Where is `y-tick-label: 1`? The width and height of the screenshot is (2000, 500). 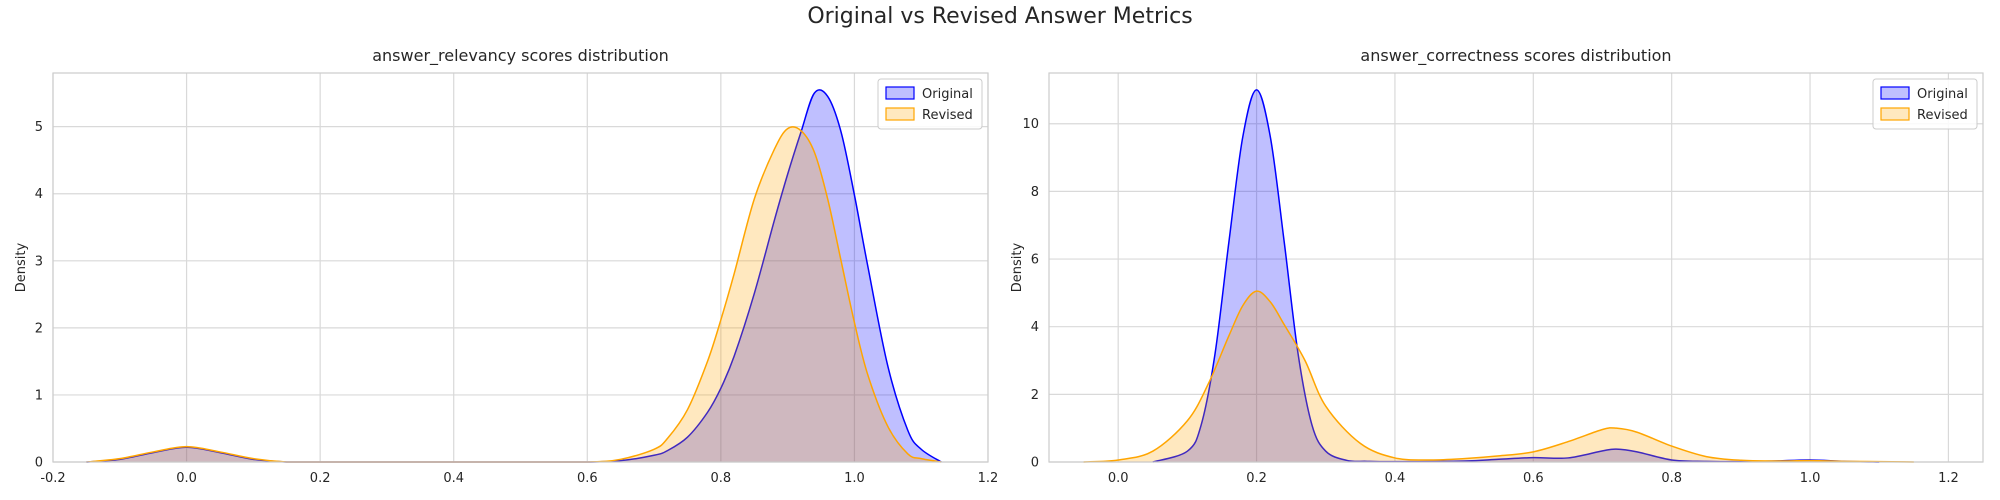 y-tick-label: 1 is located at coordinates (39, 395).